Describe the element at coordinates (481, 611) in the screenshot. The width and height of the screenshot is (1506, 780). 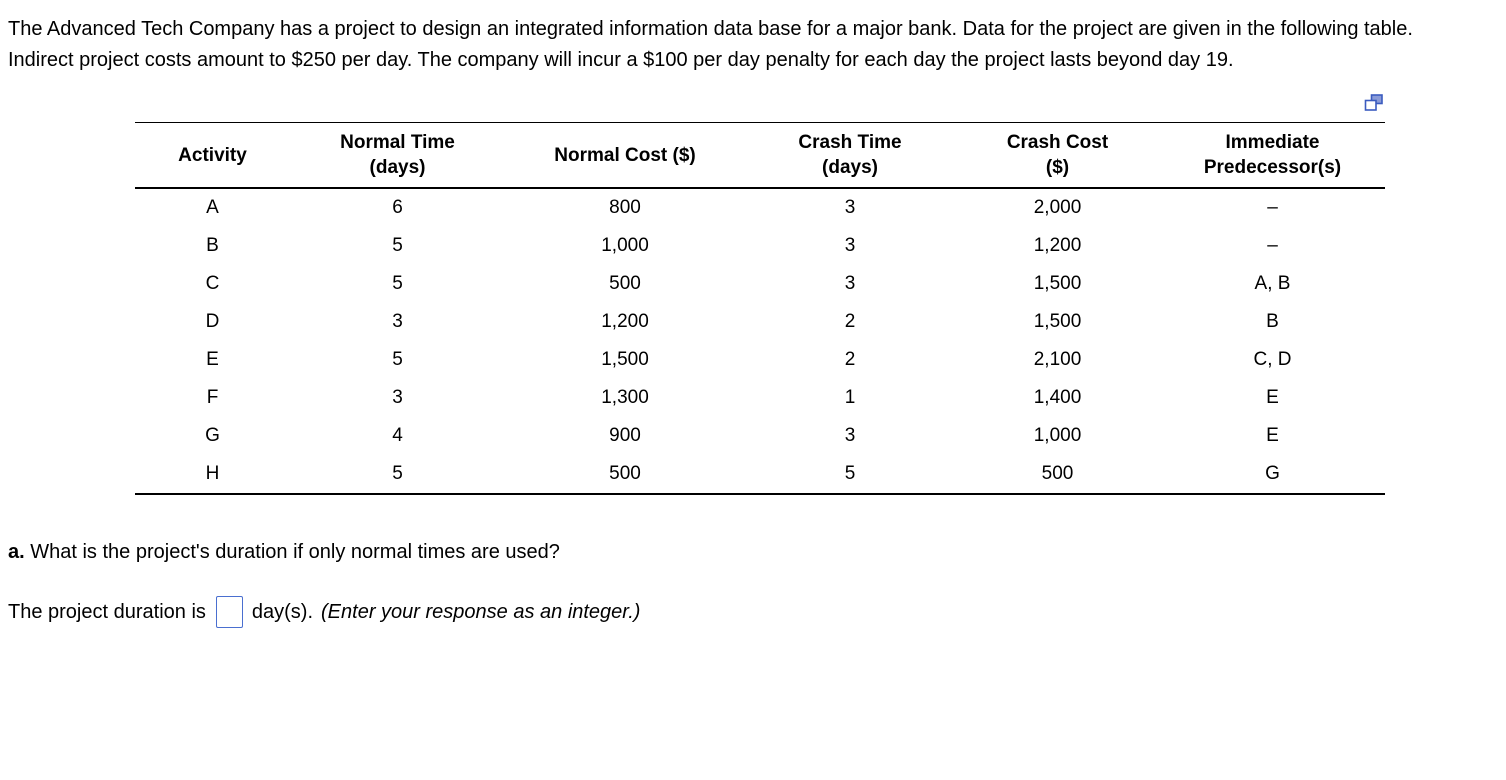
I see `answer-hint: (Enter your response as an integer.)` at that location.